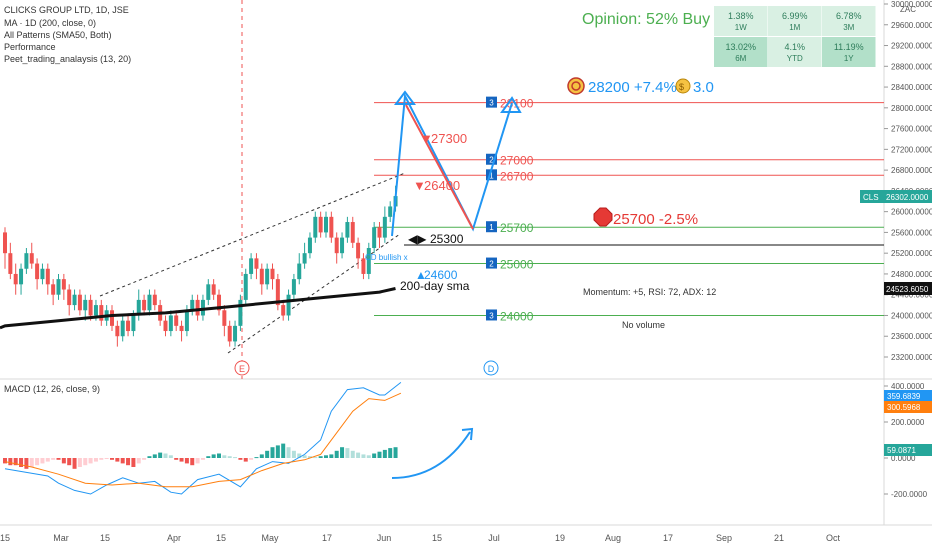 The width and height of the screenshot is (932, 550). I want to click on price-tick-label: 29200.0000, so click(911, 46).